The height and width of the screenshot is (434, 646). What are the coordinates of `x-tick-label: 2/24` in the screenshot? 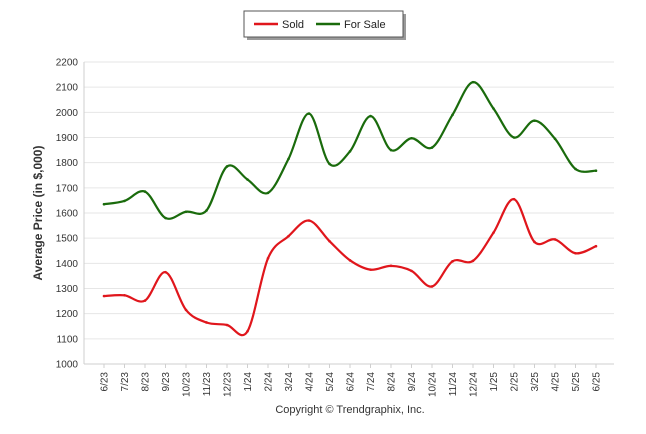 It's located at (269, 382).